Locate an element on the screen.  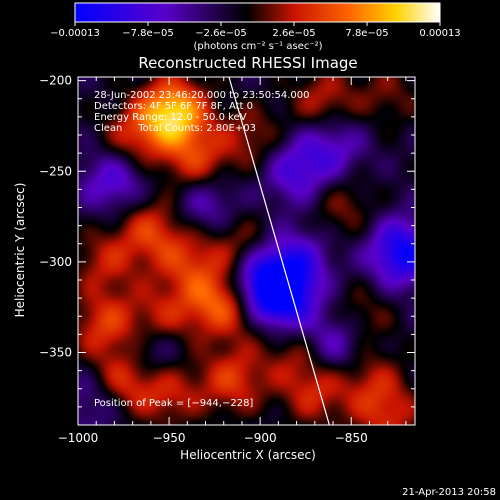
y-tick-label-3: −350 is located at coordinates (55, 353).